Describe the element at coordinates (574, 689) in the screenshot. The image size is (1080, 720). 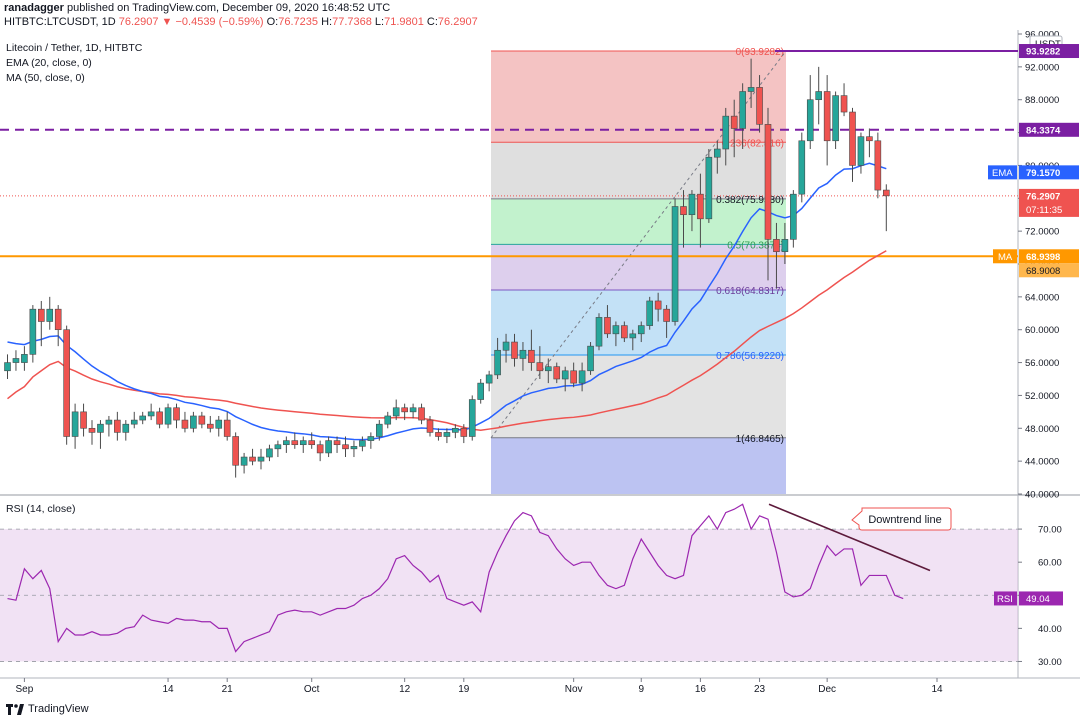
I see `time-tick-label: Nov` at that location.